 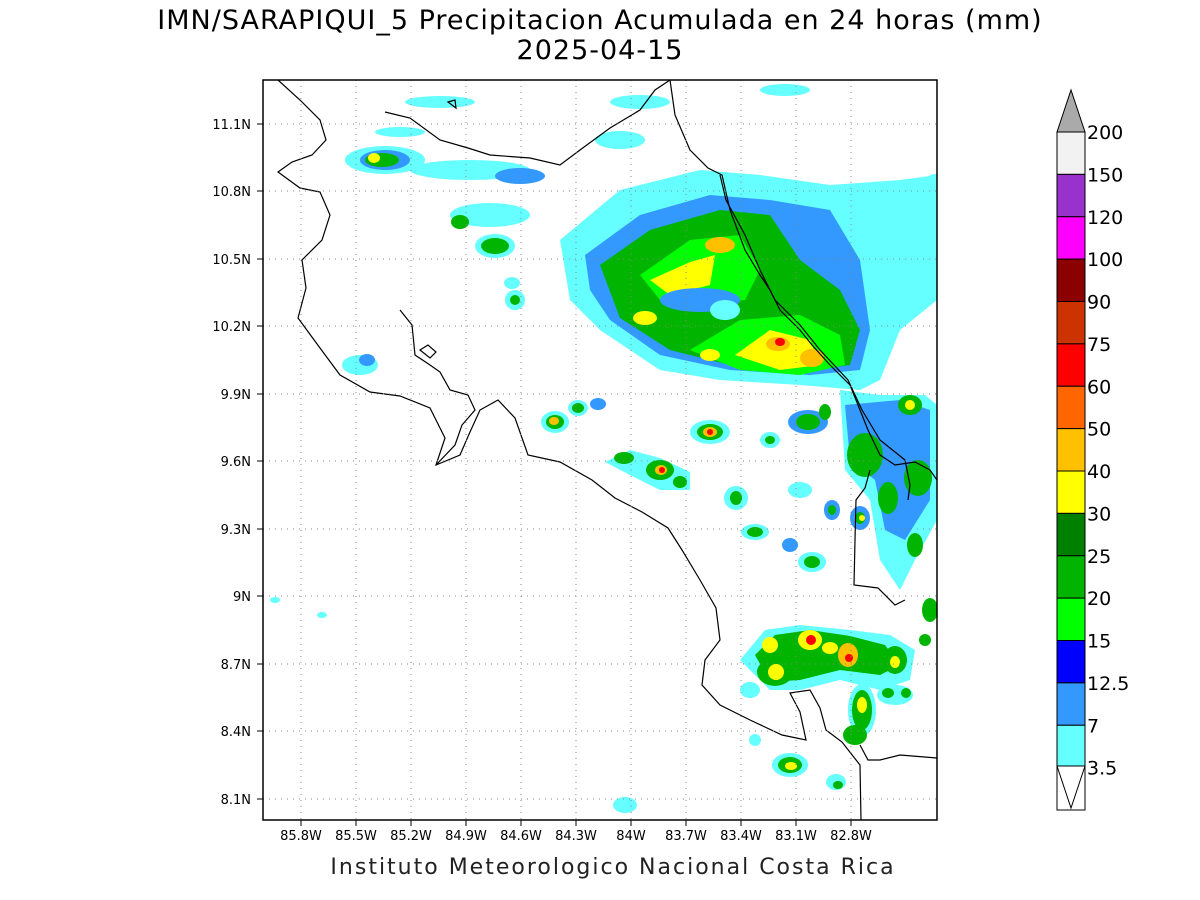 I want to click on lon-tick-label: 82.8W, so click(x=851, y=836).